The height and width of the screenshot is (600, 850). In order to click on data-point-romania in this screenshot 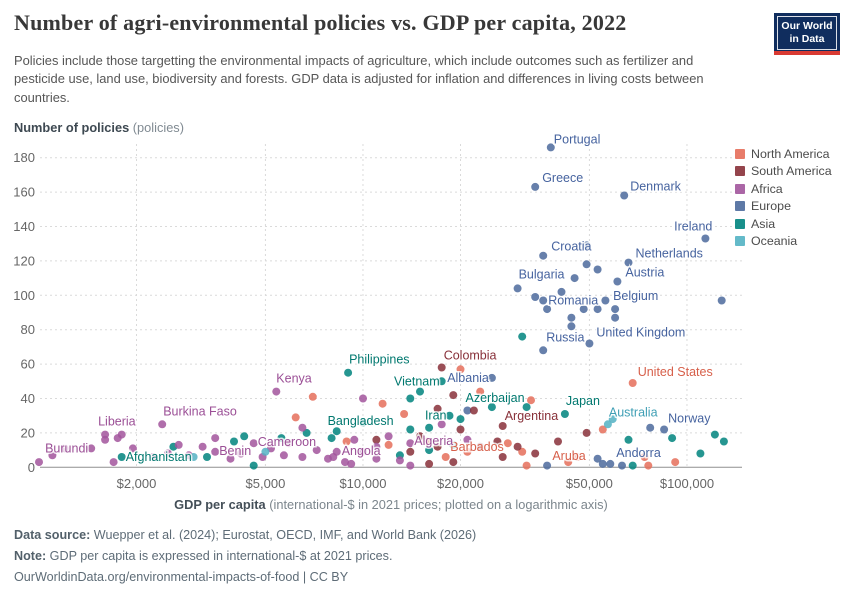, I will do `click(543, 300)`.